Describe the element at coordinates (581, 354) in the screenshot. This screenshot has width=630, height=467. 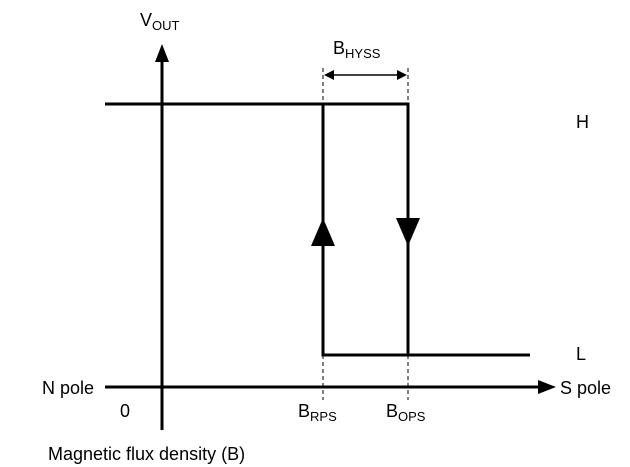
I see `low-label: L` at that location.